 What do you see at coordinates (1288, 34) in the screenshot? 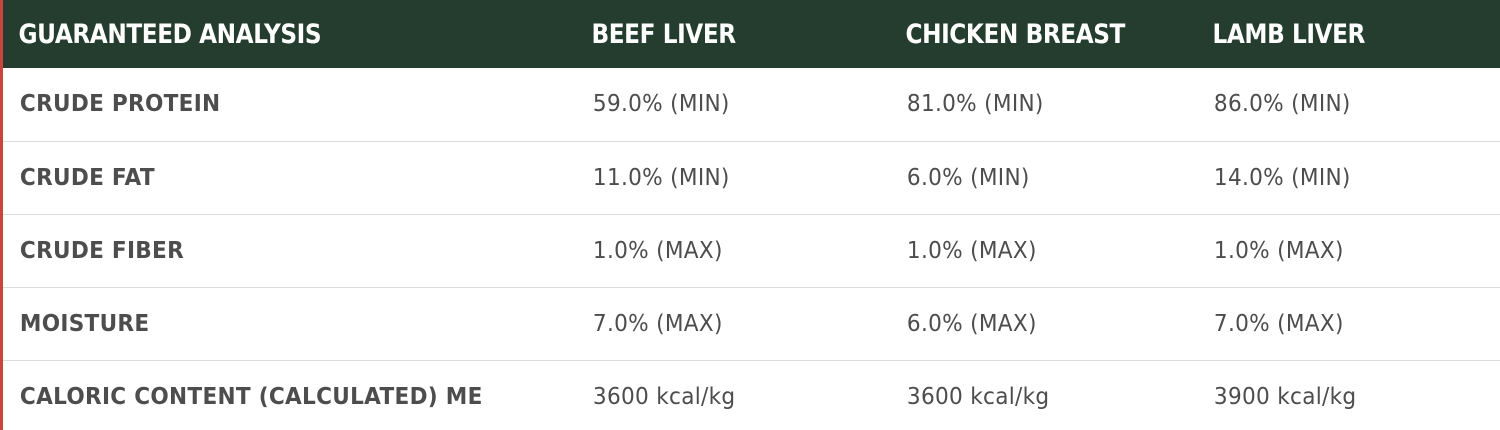
I see `header-lamb-liver: LAMB LIVER` at bounding box center [1288, 34].